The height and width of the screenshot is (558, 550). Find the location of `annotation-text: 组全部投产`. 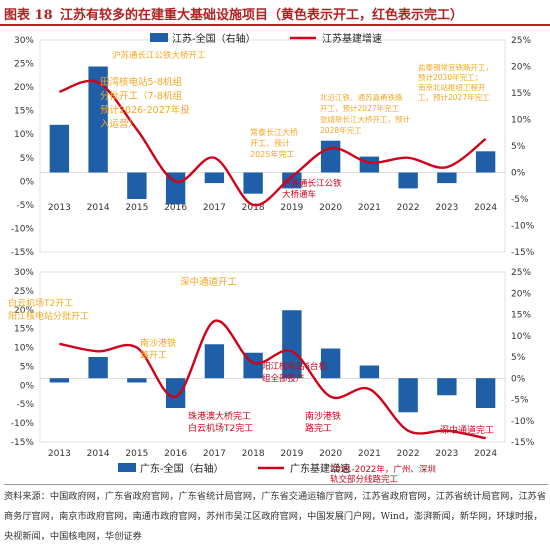

annotation-text: 组全部投产 is located at coordinates (283, 378).